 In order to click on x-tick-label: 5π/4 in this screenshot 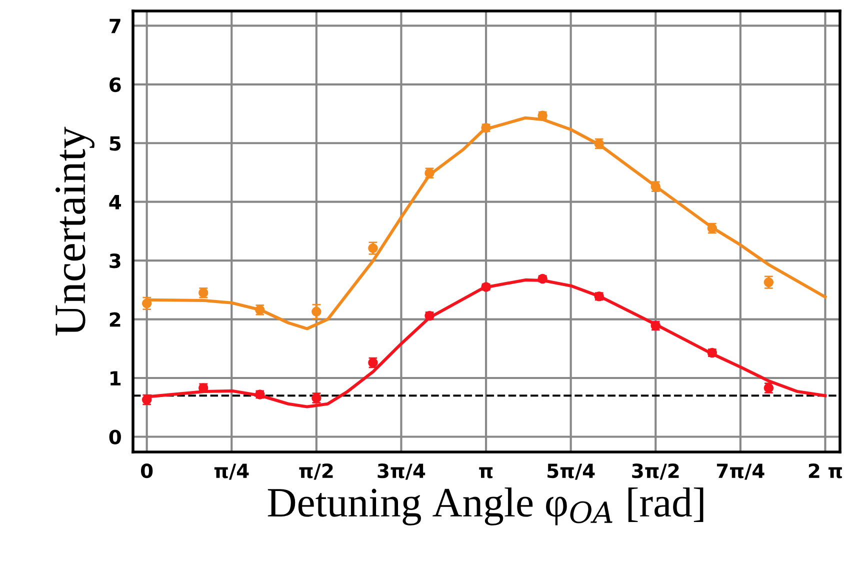, I will do `click(571, 472)`.